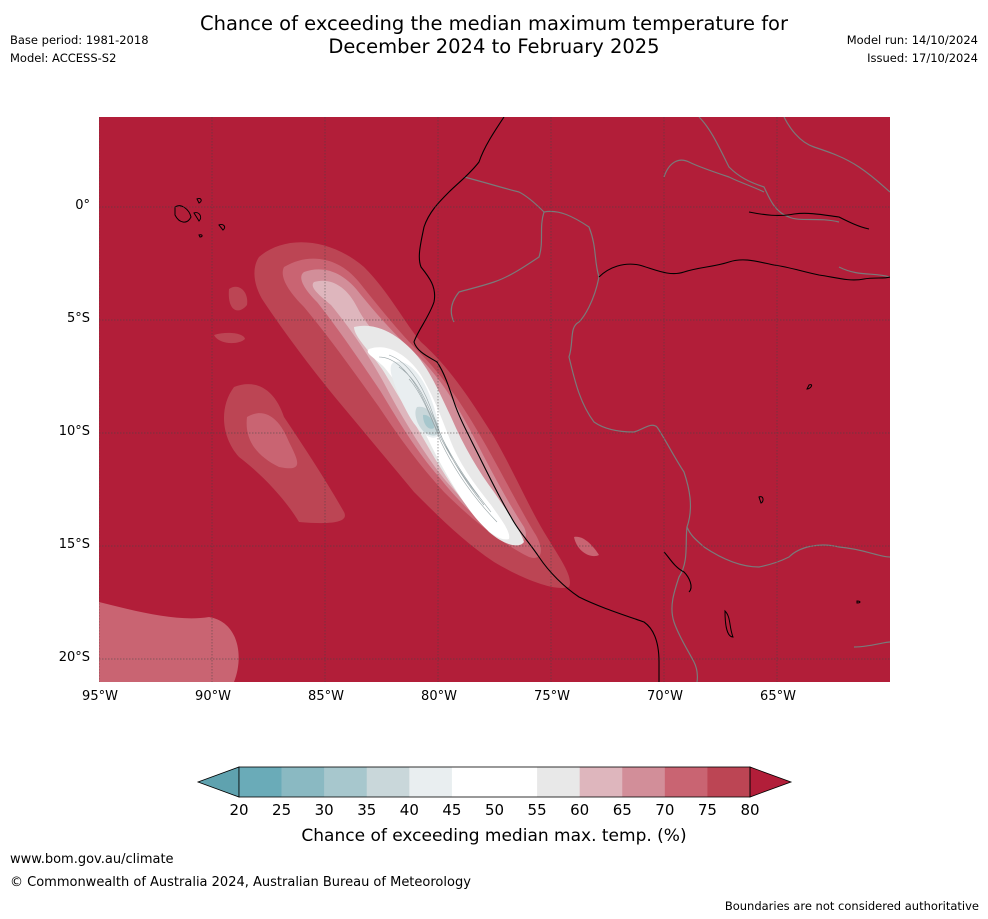  Describe the element at coordinates (452, 810) in the screenshot. I see `colorbar-tick-label: 45` at that location.